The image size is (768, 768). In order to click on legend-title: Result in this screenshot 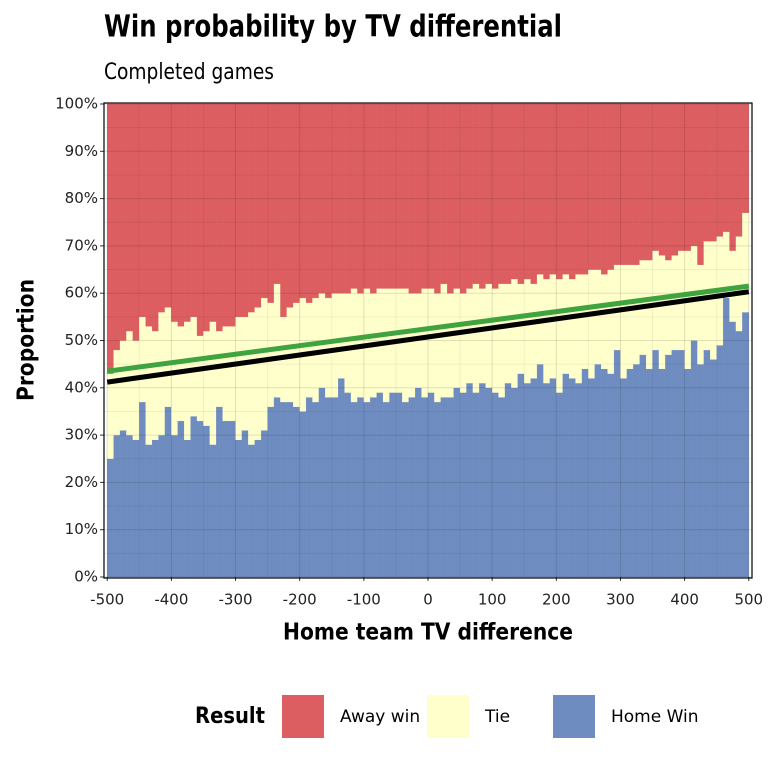, I will do `click(230, 716)`.